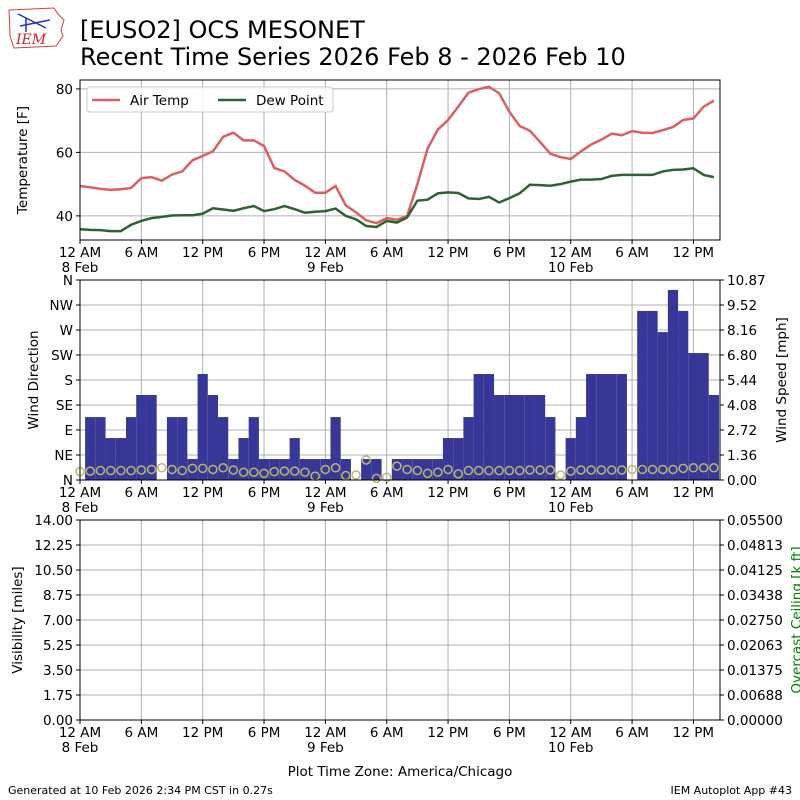  What do you see at coordinates (755, 571) in the screenshot?
I see `ceiling-tick-label: 0.04125` at bounding box center [755, 571].